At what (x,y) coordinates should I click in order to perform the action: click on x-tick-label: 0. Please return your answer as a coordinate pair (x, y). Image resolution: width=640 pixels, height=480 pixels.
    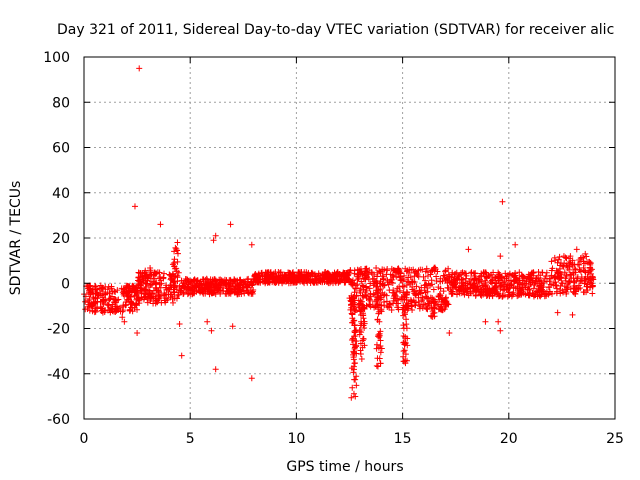
    Looking at the image, I should click on (84, 439).